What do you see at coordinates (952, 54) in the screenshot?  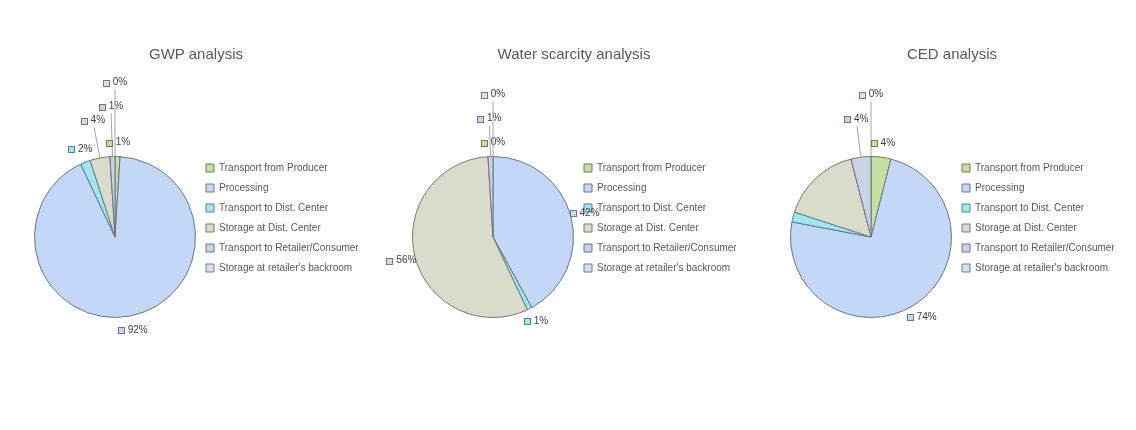 I see `chart-title: CED analysis` at bounding box center [952, 54].